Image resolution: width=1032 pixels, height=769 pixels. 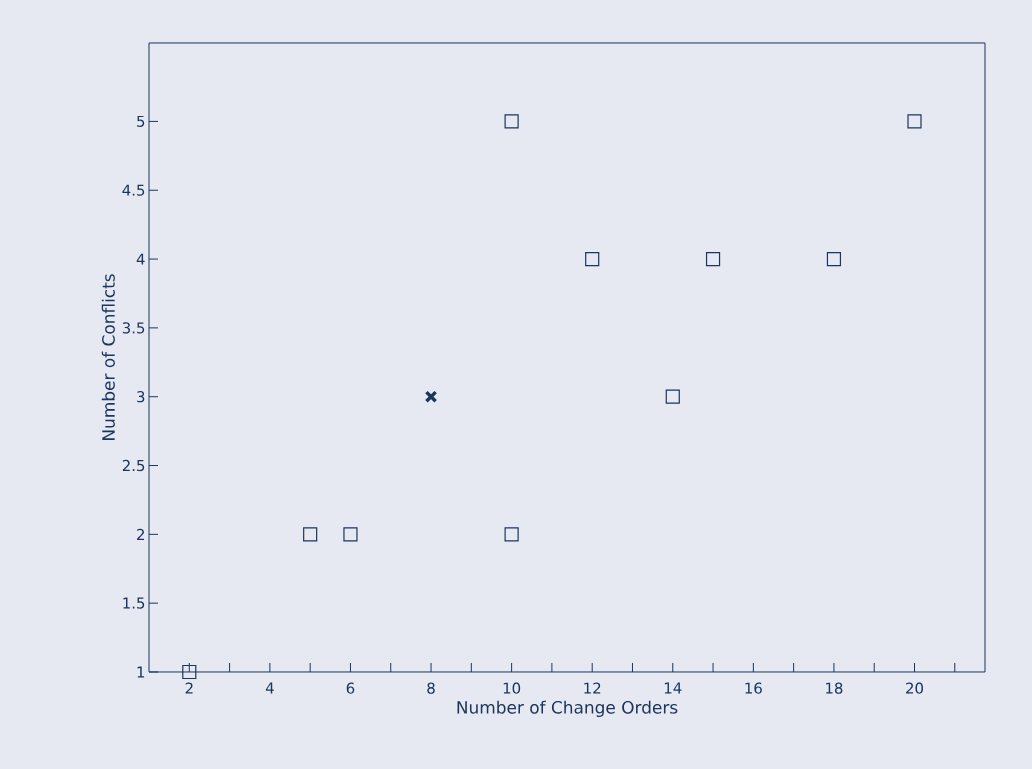 What do you see at coordinates (108, 357) in the screenshot?
I see `y-axis-title: Number of Conflicts` at bounding box center [108, 357].